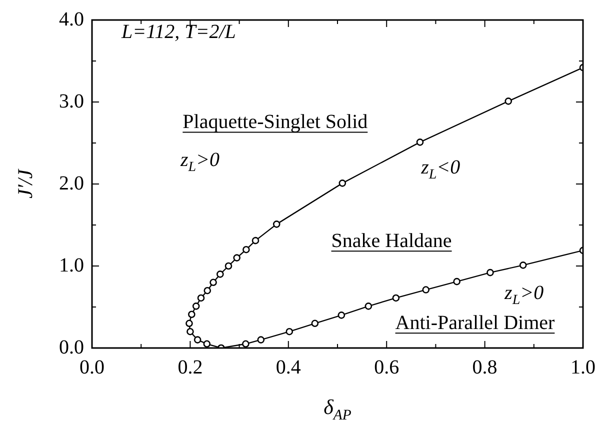  I want to click on y-tick-label: 2.0, so click(71, 183).